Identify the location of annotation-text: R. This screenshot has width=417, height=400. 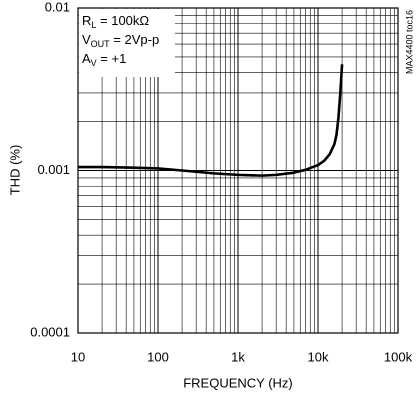
(86, 20).